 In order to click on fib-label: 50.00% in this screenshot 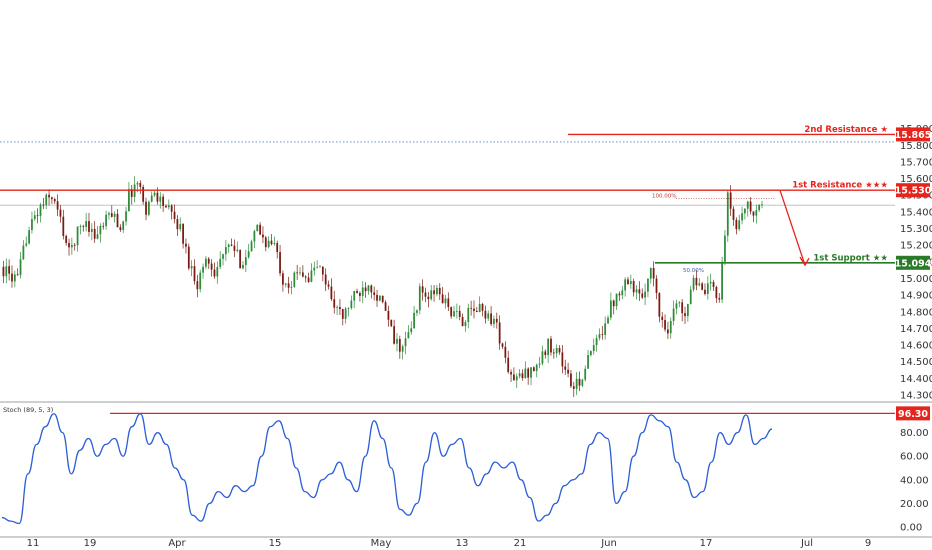, I will do `click(693, 271)`.